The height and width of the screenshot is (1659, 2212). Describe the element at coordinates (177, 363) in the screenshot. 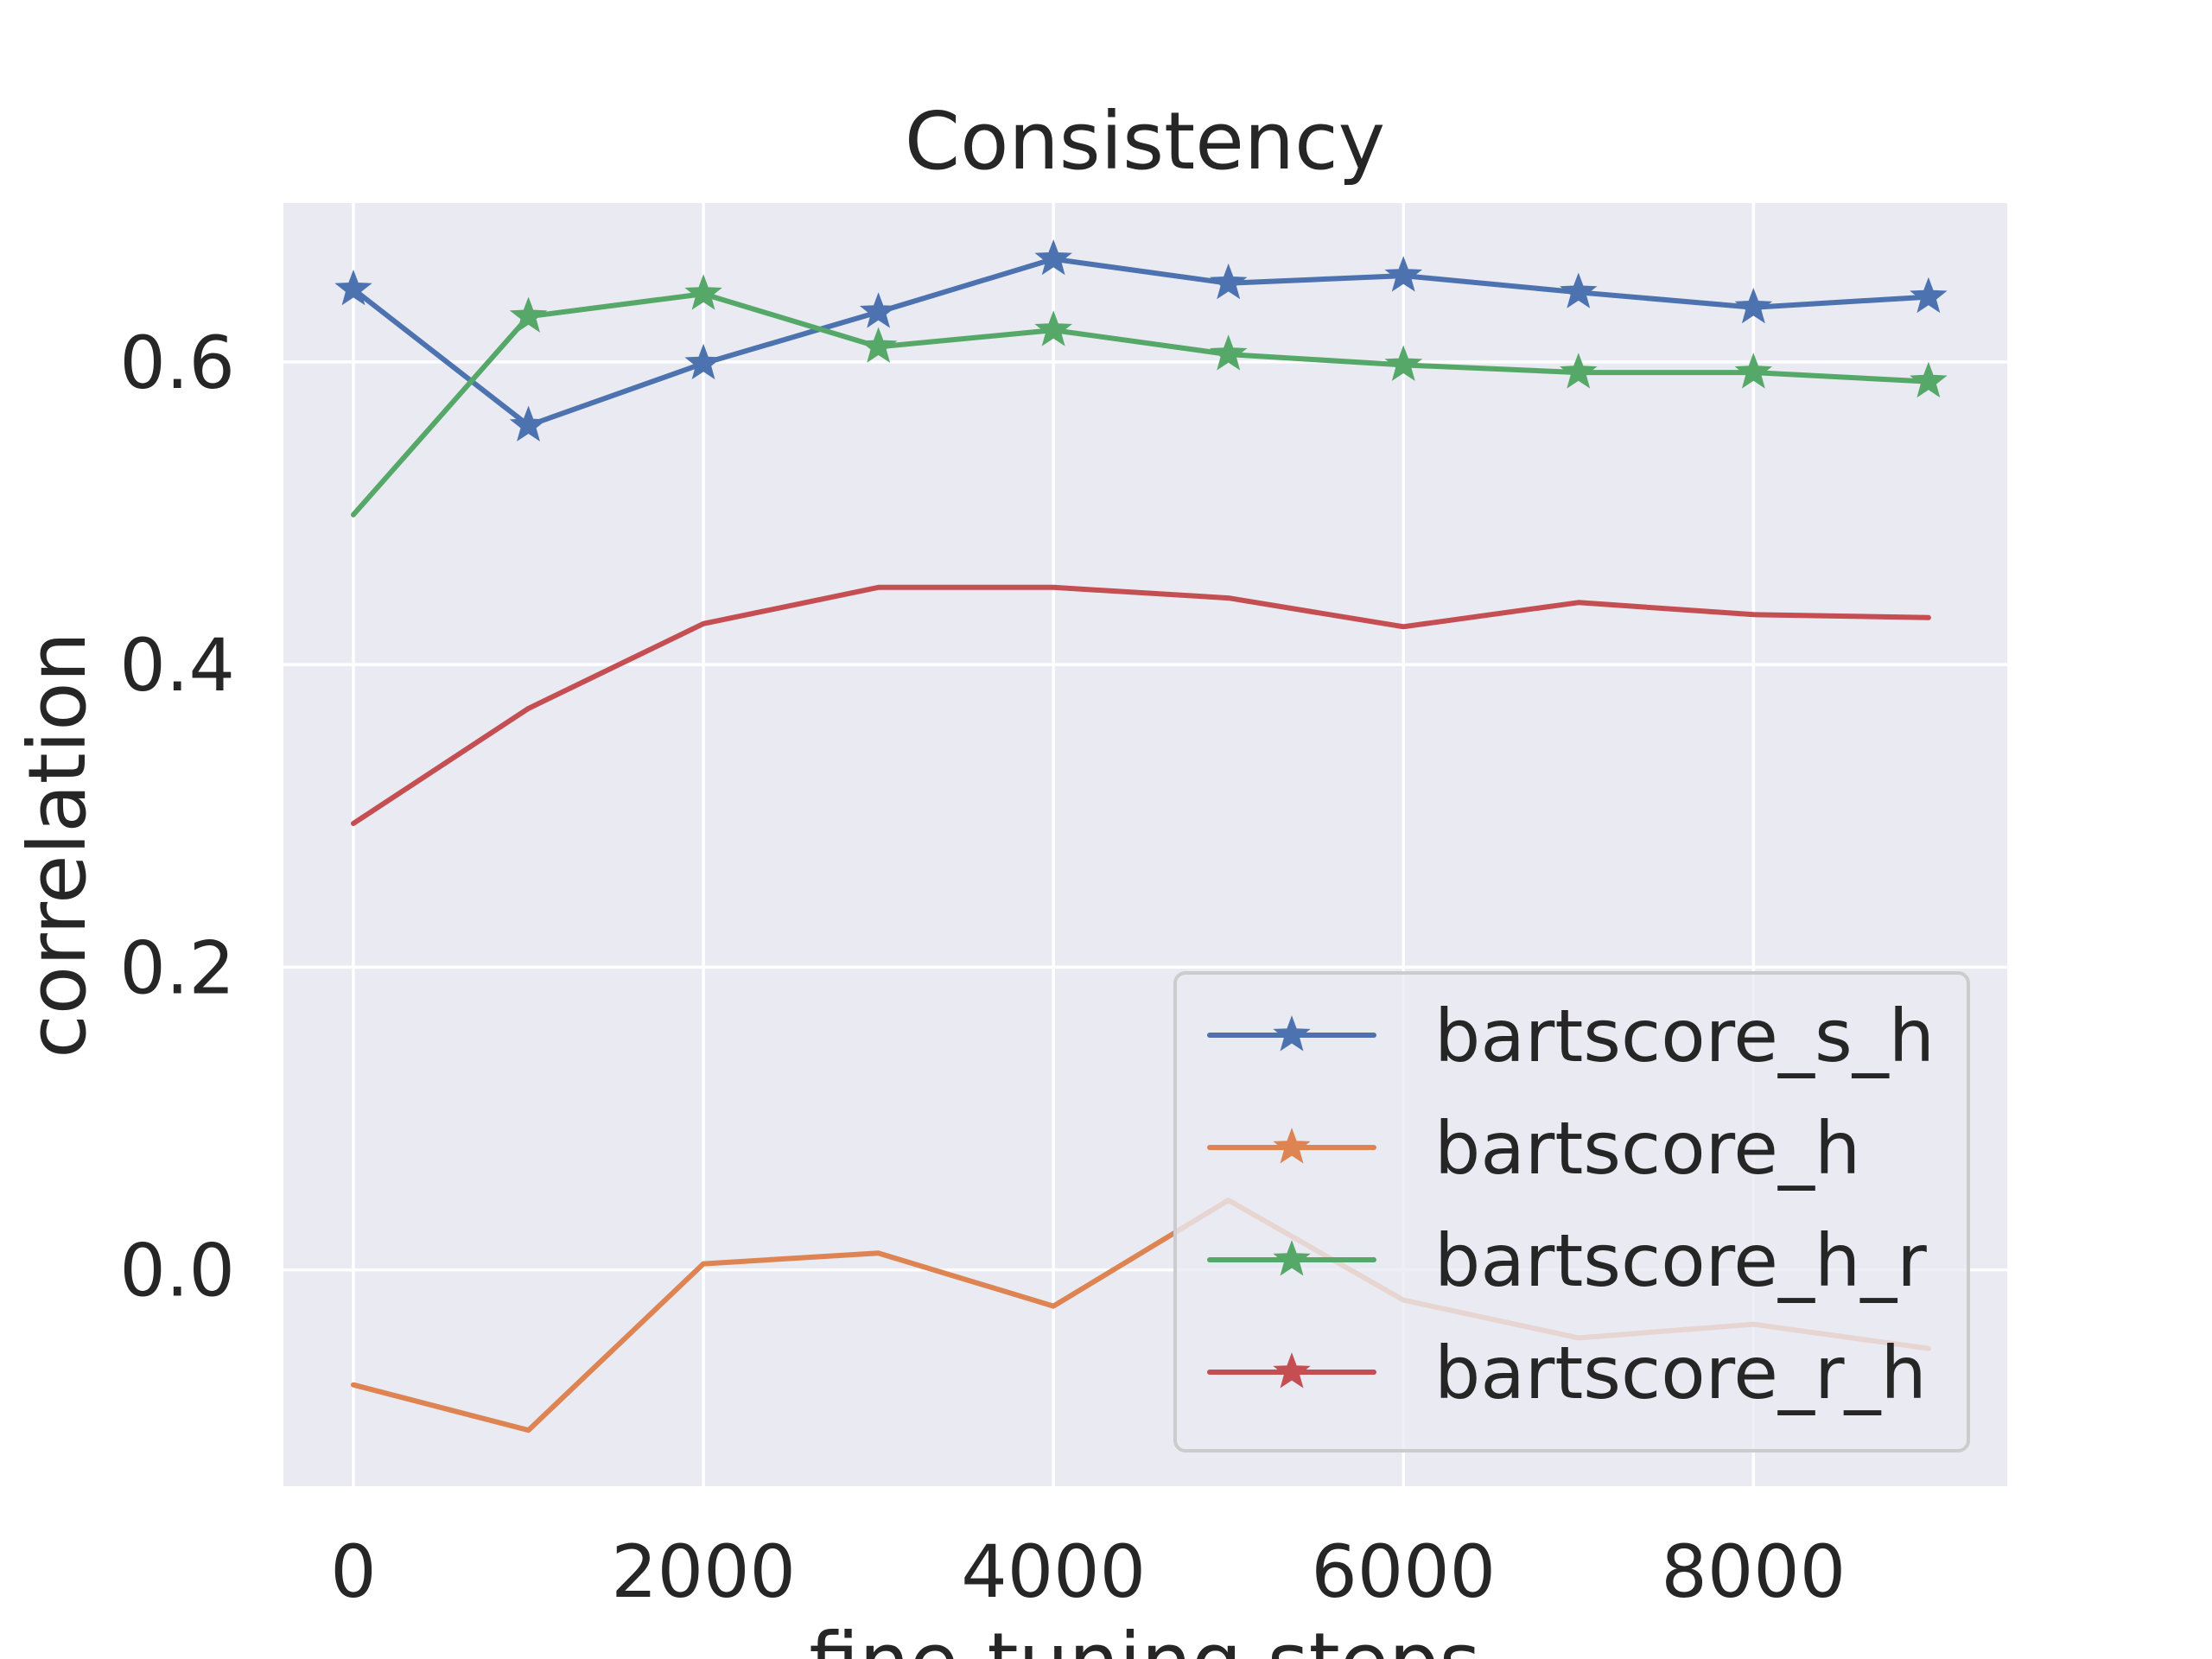

I see `y-tick-label: 0.6` at that location.